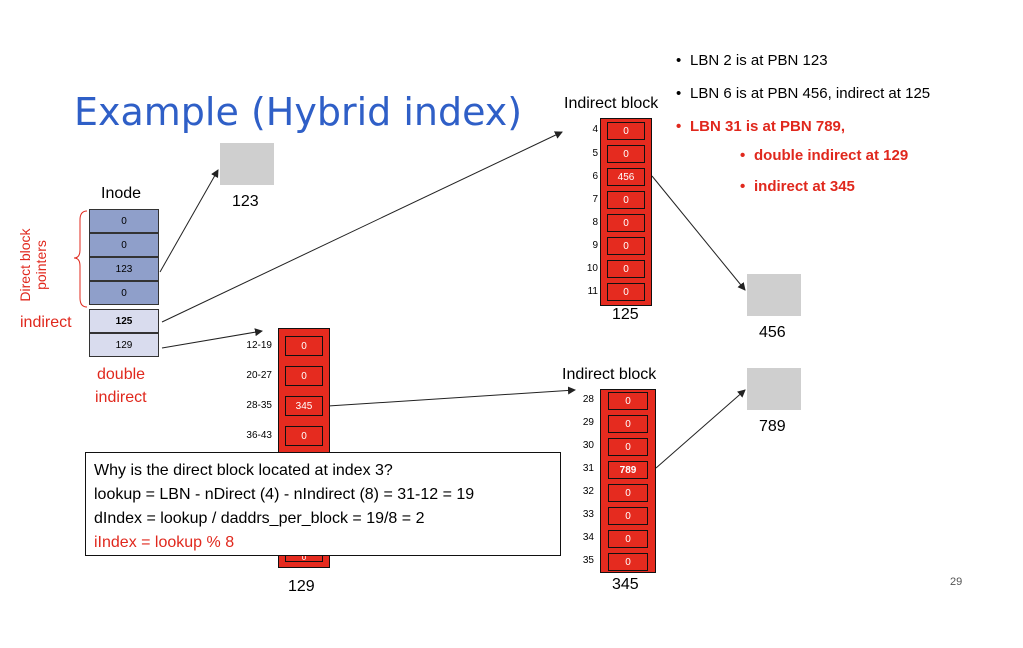  I want to click on inode-cell-double-indirect: 129, so click(124, 345).